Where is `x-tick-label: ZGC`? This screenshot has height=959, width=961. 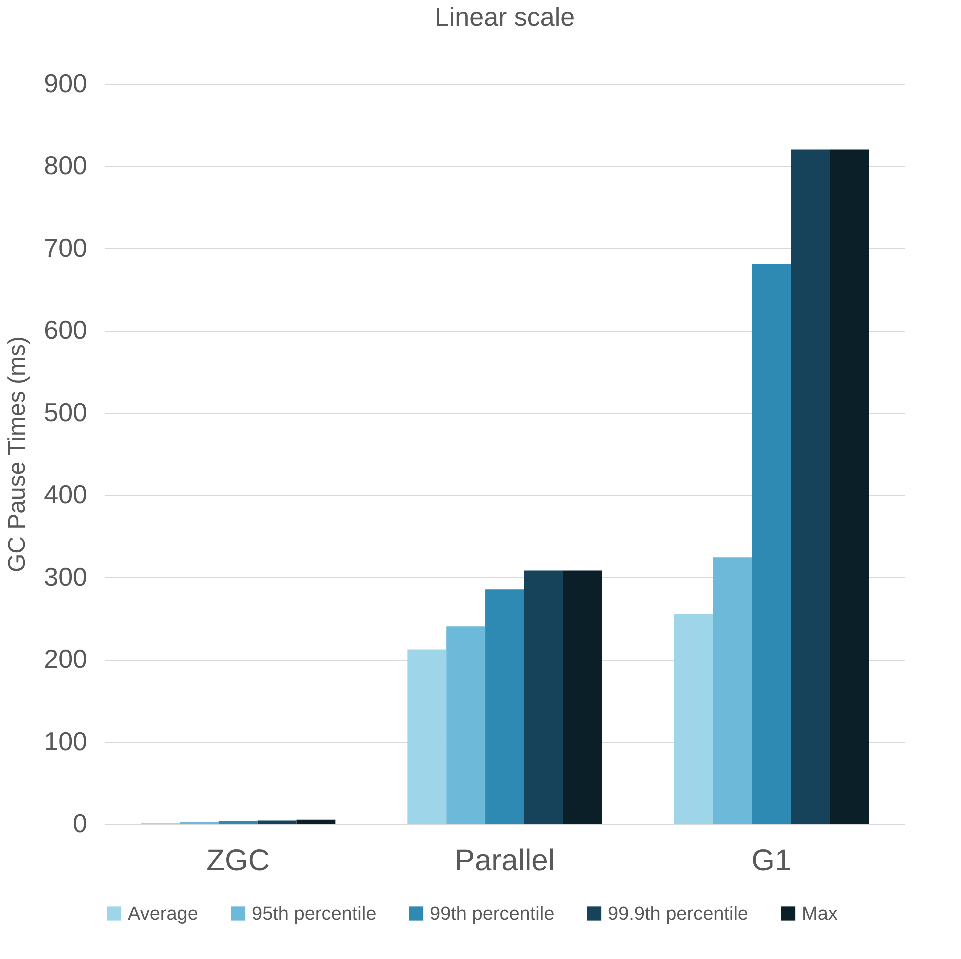
x-tick-label: ZGC is located at coordinates (238, 861).